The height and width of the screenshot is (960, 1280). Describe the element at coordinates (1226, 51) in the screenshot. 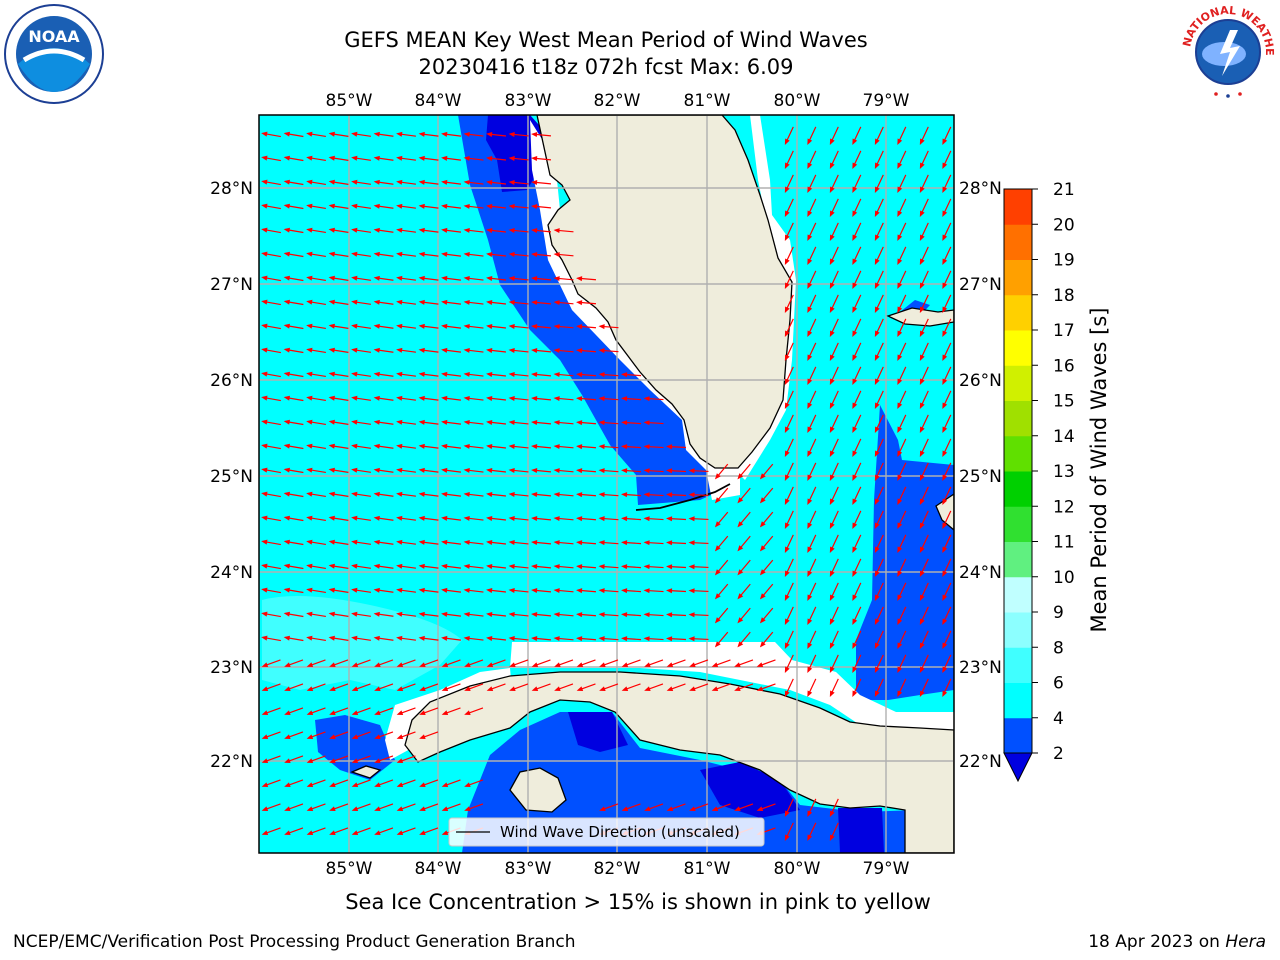

I see `nws-logo: NATIONAL WEATHER SERVICE` at that location.